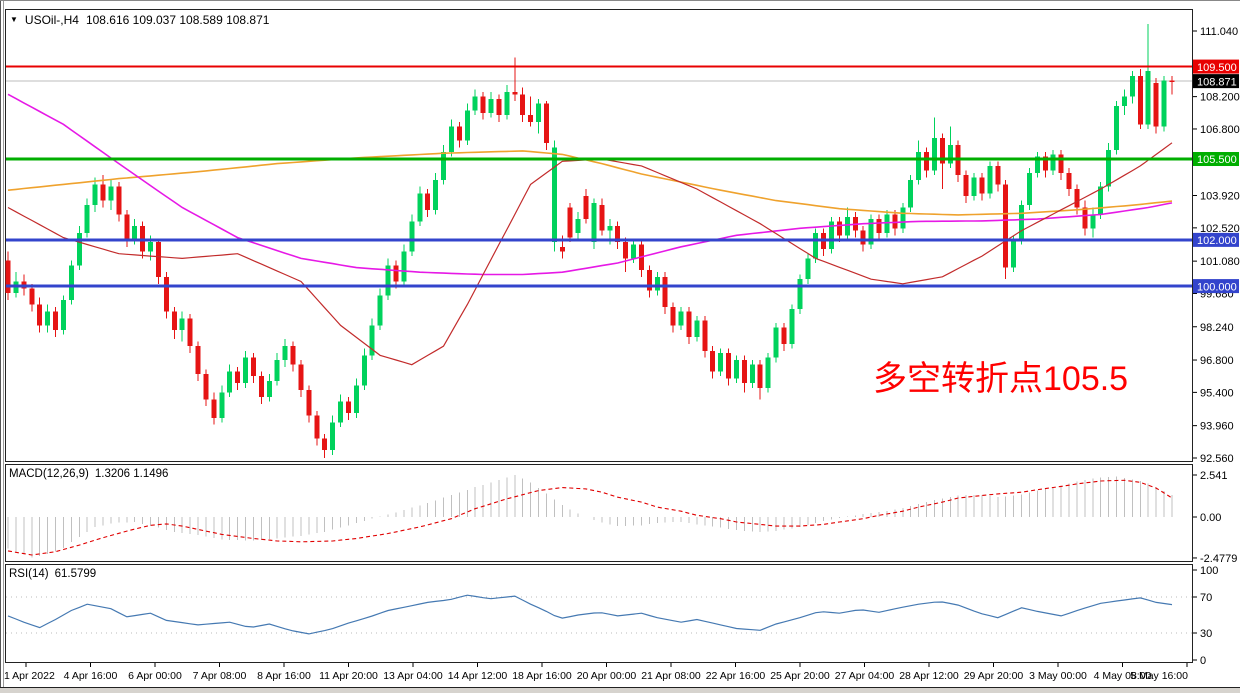 Image resolution: width=1240 pixels, height=693 pixels. I want to click on price-axis-label: 92.560, so click(1217, 459).